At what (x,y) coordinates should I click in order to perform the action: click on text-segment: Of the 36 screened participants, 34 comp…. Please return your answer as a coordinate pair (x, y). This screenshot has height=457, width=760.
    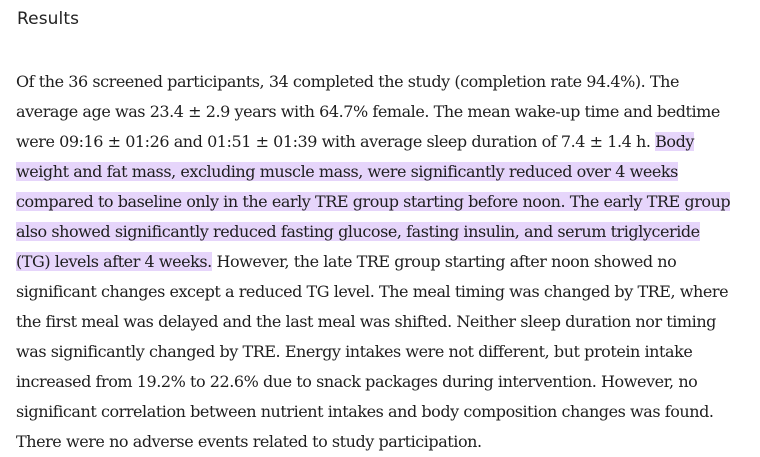
    Looking at the image, I should click on (348, 81).